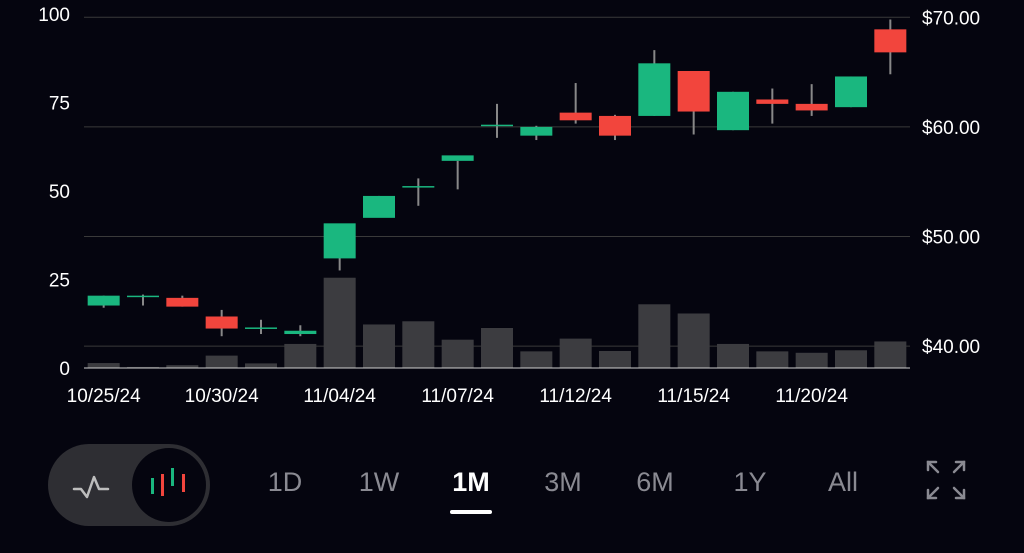 The width and height of the screenshot is (1024, 553). I want to click on line-chart-button, so click(91, 485).